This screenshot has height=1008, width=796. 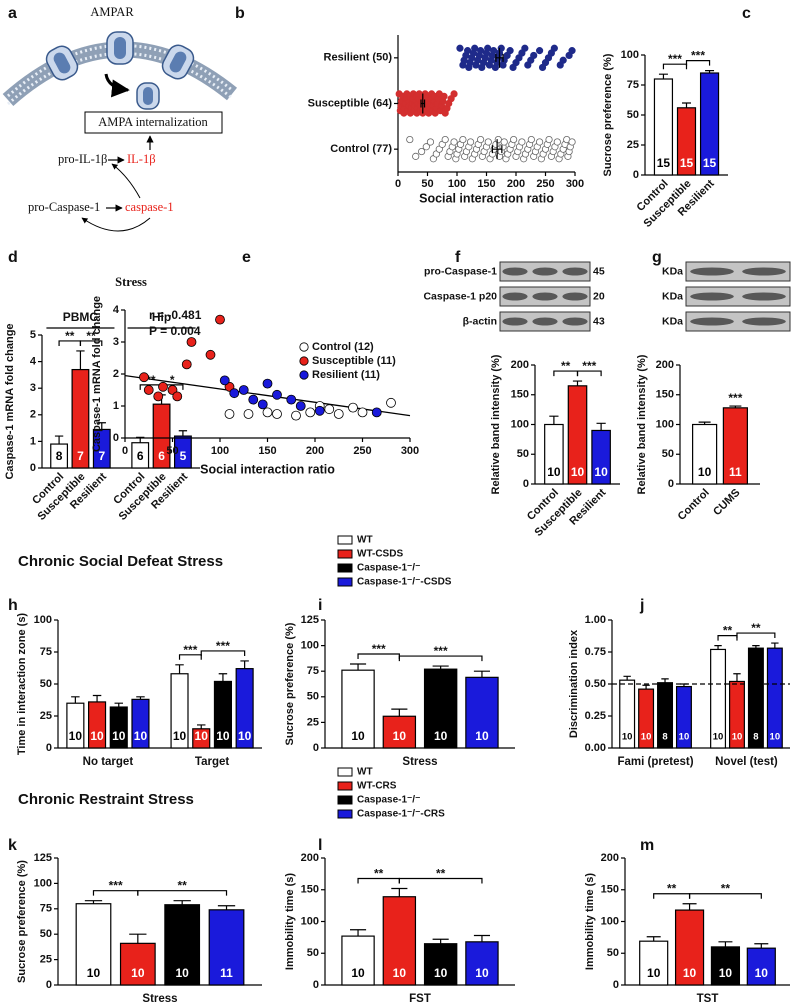 I want to click on group-label: Novel (test), so click(x=746, y=762).